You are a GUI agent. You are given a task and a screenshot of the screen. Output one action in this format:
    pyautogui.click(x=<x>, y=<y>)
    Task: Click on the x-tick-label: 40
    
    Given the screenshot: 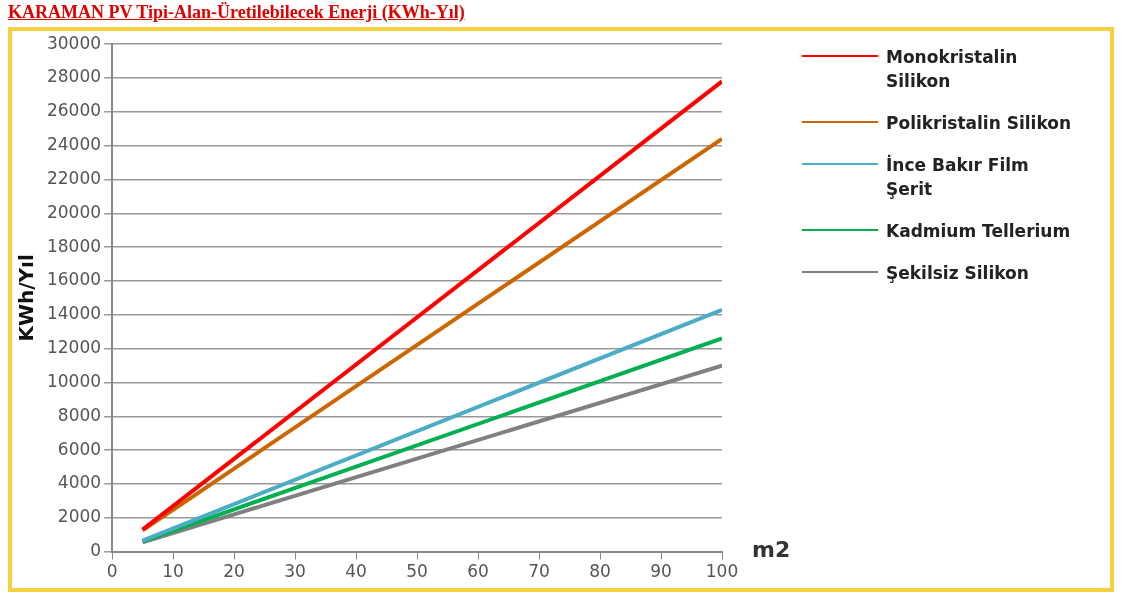 What is the action you would take?
    pyautogui.click(x=356, y=571)
    